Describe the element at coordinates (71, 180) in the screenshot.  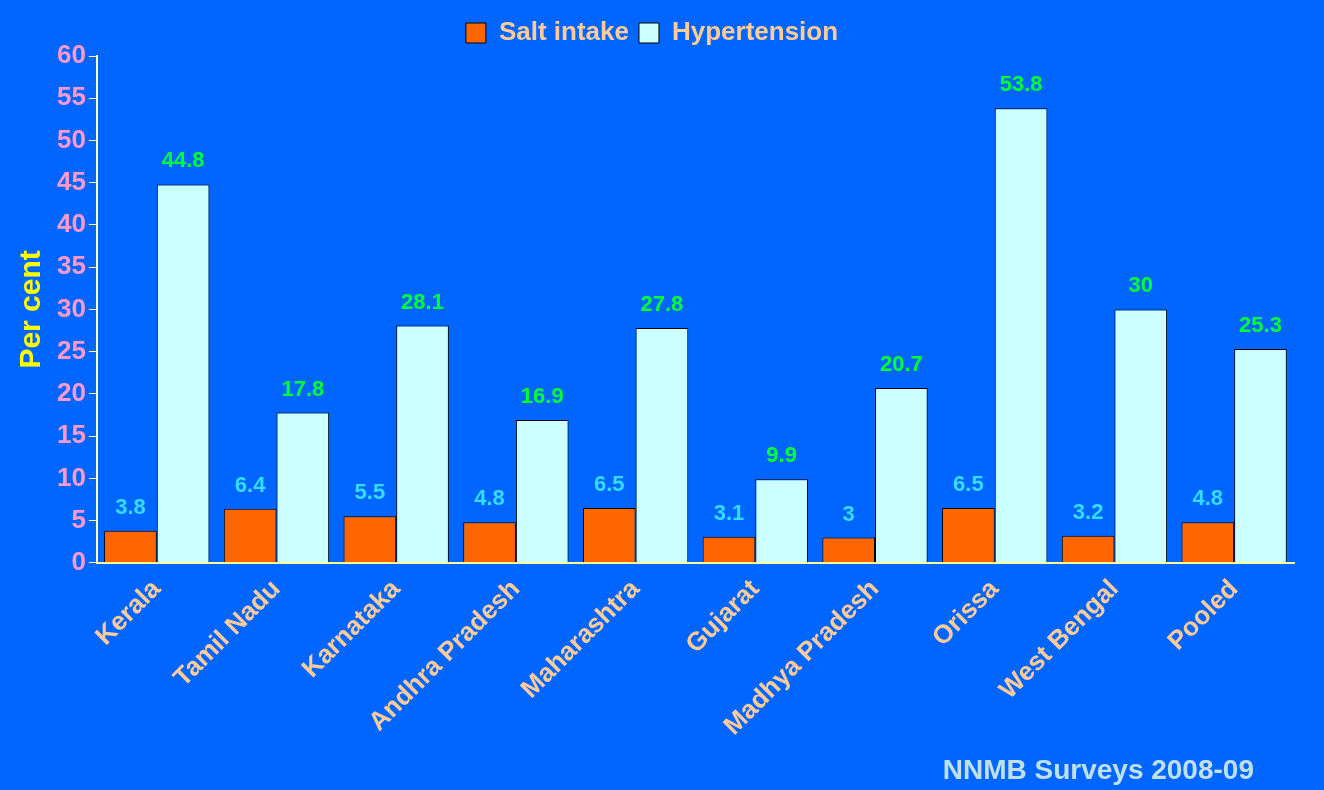
I see `y-tick-label: 45` at that location.